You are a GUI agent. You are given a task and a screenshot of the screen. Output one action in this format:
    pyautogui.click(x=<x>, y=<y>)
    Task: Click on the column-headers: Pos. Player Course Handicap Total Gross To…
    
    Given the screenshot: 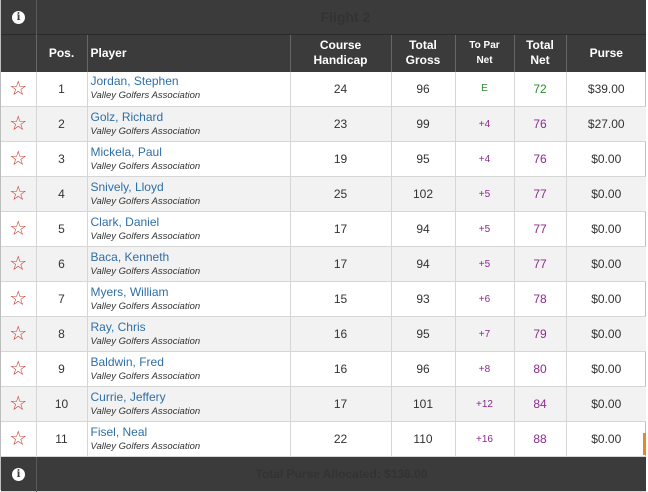 What is the action you would take?
    pyautogui.click(x=323, y=53)
    